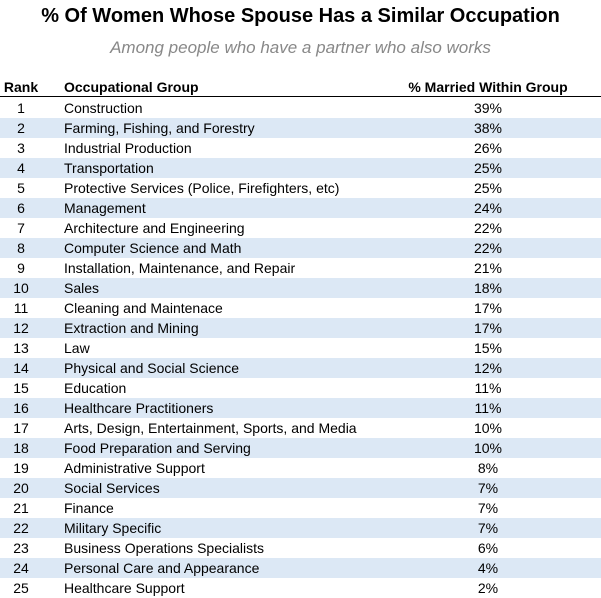 Image resolution: width=601 pixels, height=598 pixels. What do you see at coordinates (77, 348) in the screenshot?
I see `table-cell: Law` at bounding box center [77, 348].